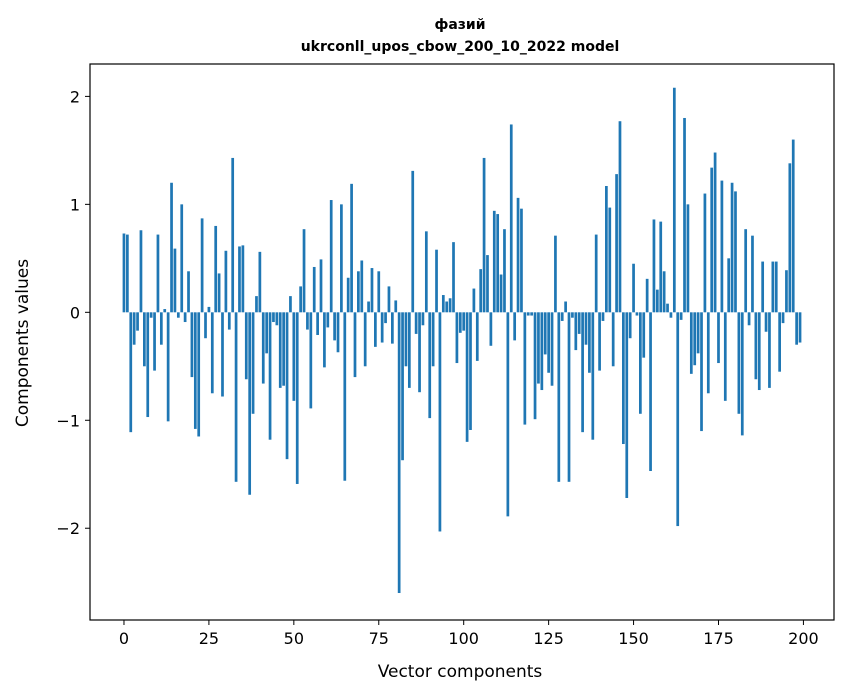  Describe the element at coordinates (294, 638) in the screenshot. I see `x-tick-label: 50` at that location.